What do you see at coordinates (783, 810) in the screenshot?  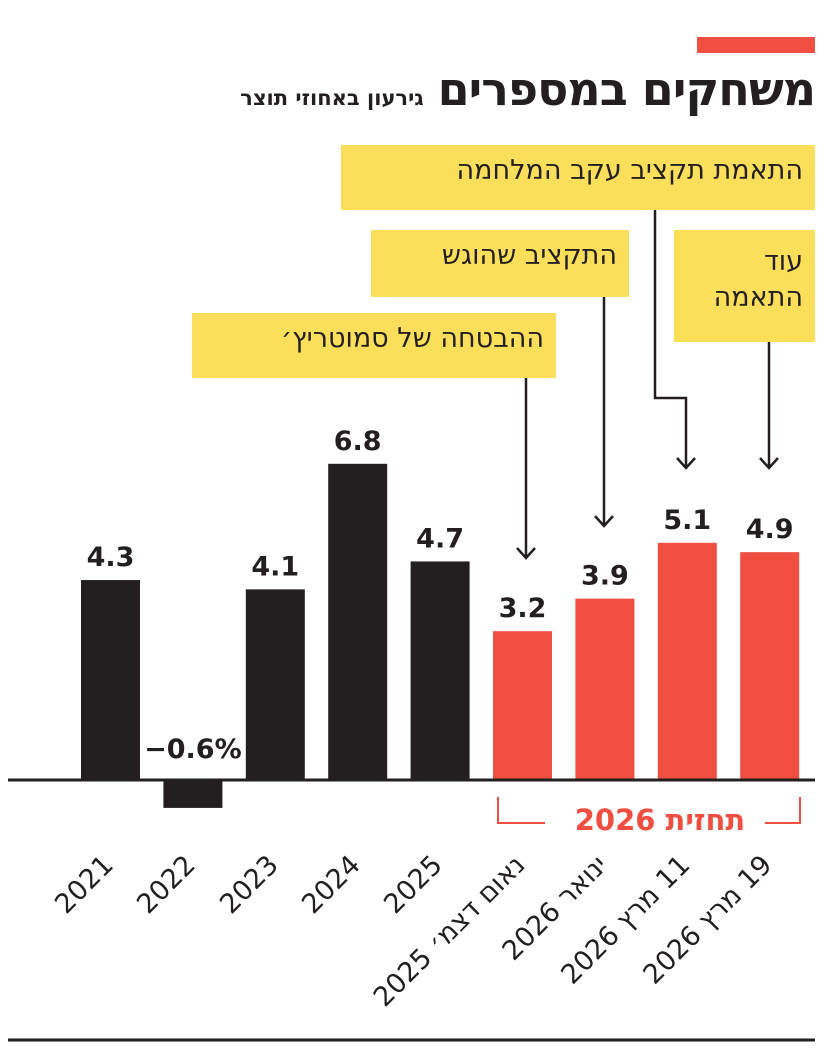 I see `bracket-right` at bounding box center [783, 810].